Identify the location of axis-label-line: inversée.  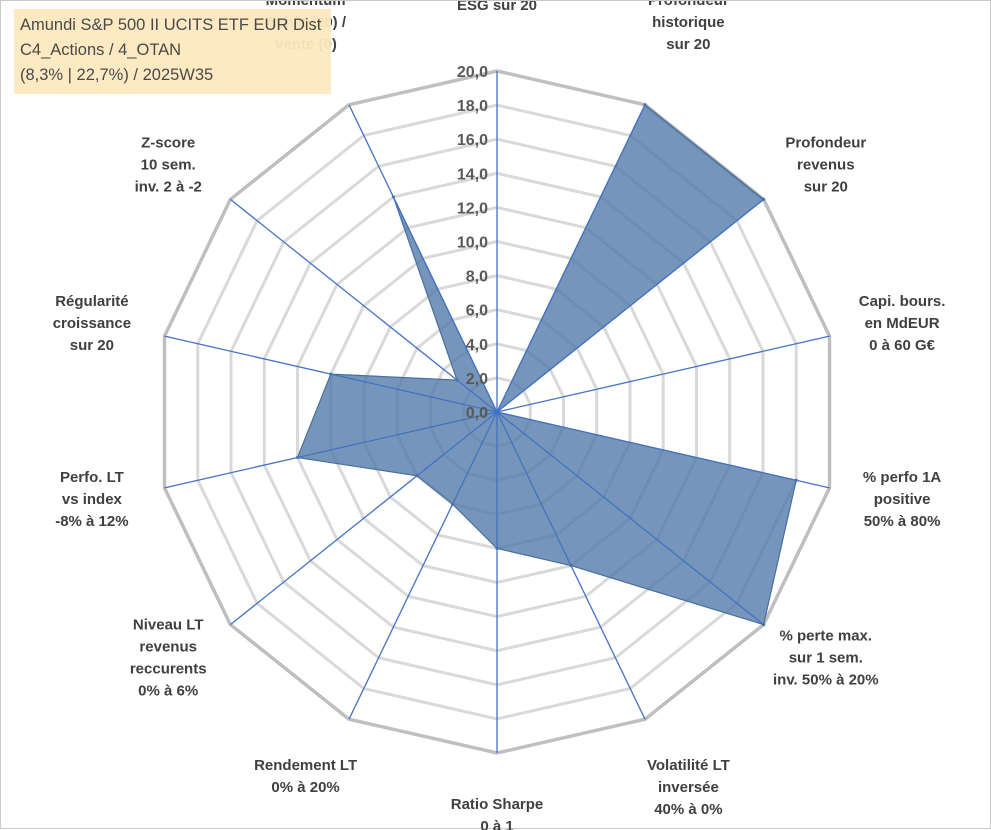
(688, 787).